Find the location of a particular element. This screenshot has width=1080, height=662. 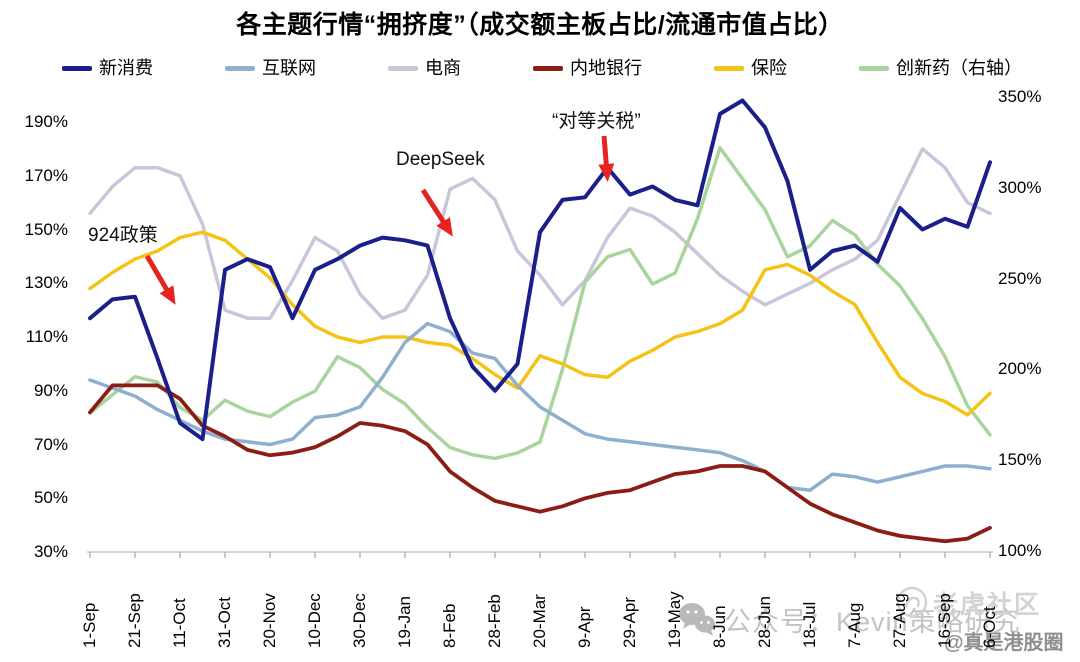

legend-item-互联网: 互联网 is located at coordinates (270, 68).